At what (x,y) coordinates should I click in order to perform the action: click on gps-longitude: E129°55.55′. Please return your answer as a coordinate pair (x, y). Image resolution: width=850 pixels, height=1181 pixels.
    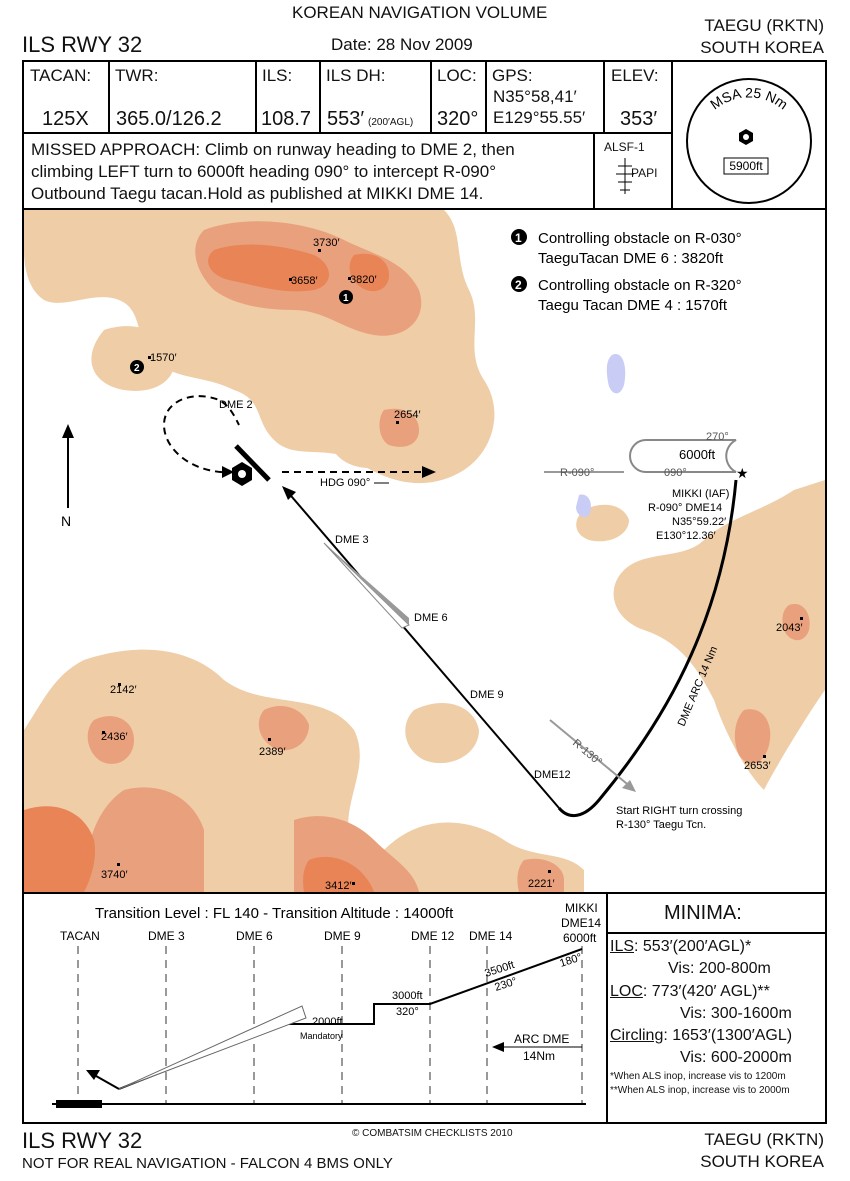
    Looking at the image, I should click on (539, 117).